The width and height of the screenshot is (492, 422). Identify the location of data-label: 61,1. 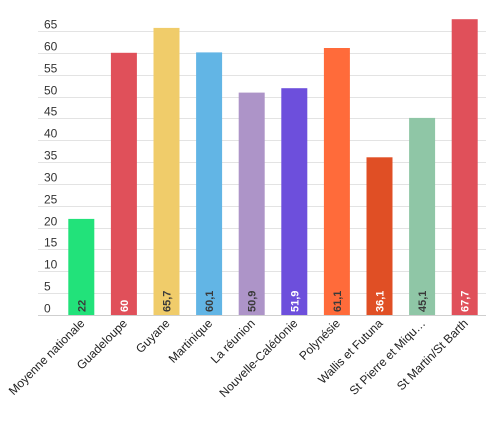
(338, 301).